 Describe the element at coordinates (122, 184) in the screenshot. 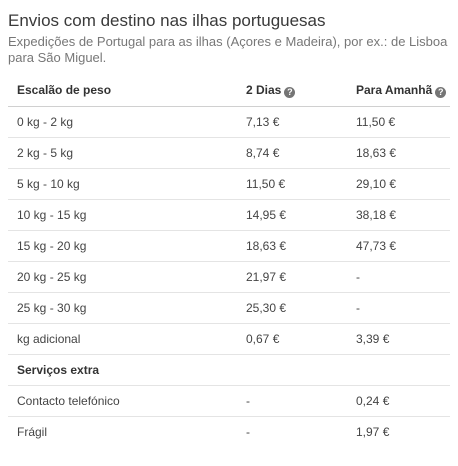

I see `weight-cell: 5 kg - 10 kg` at that location.